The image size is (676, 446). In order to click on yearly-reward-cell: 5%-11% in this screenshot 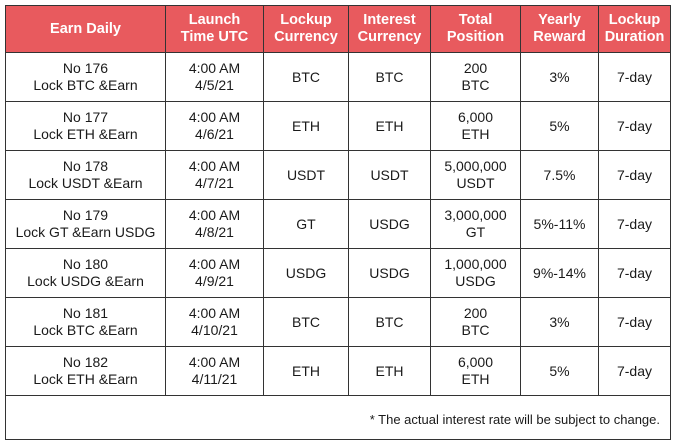, I will do `click(559, 224)`.